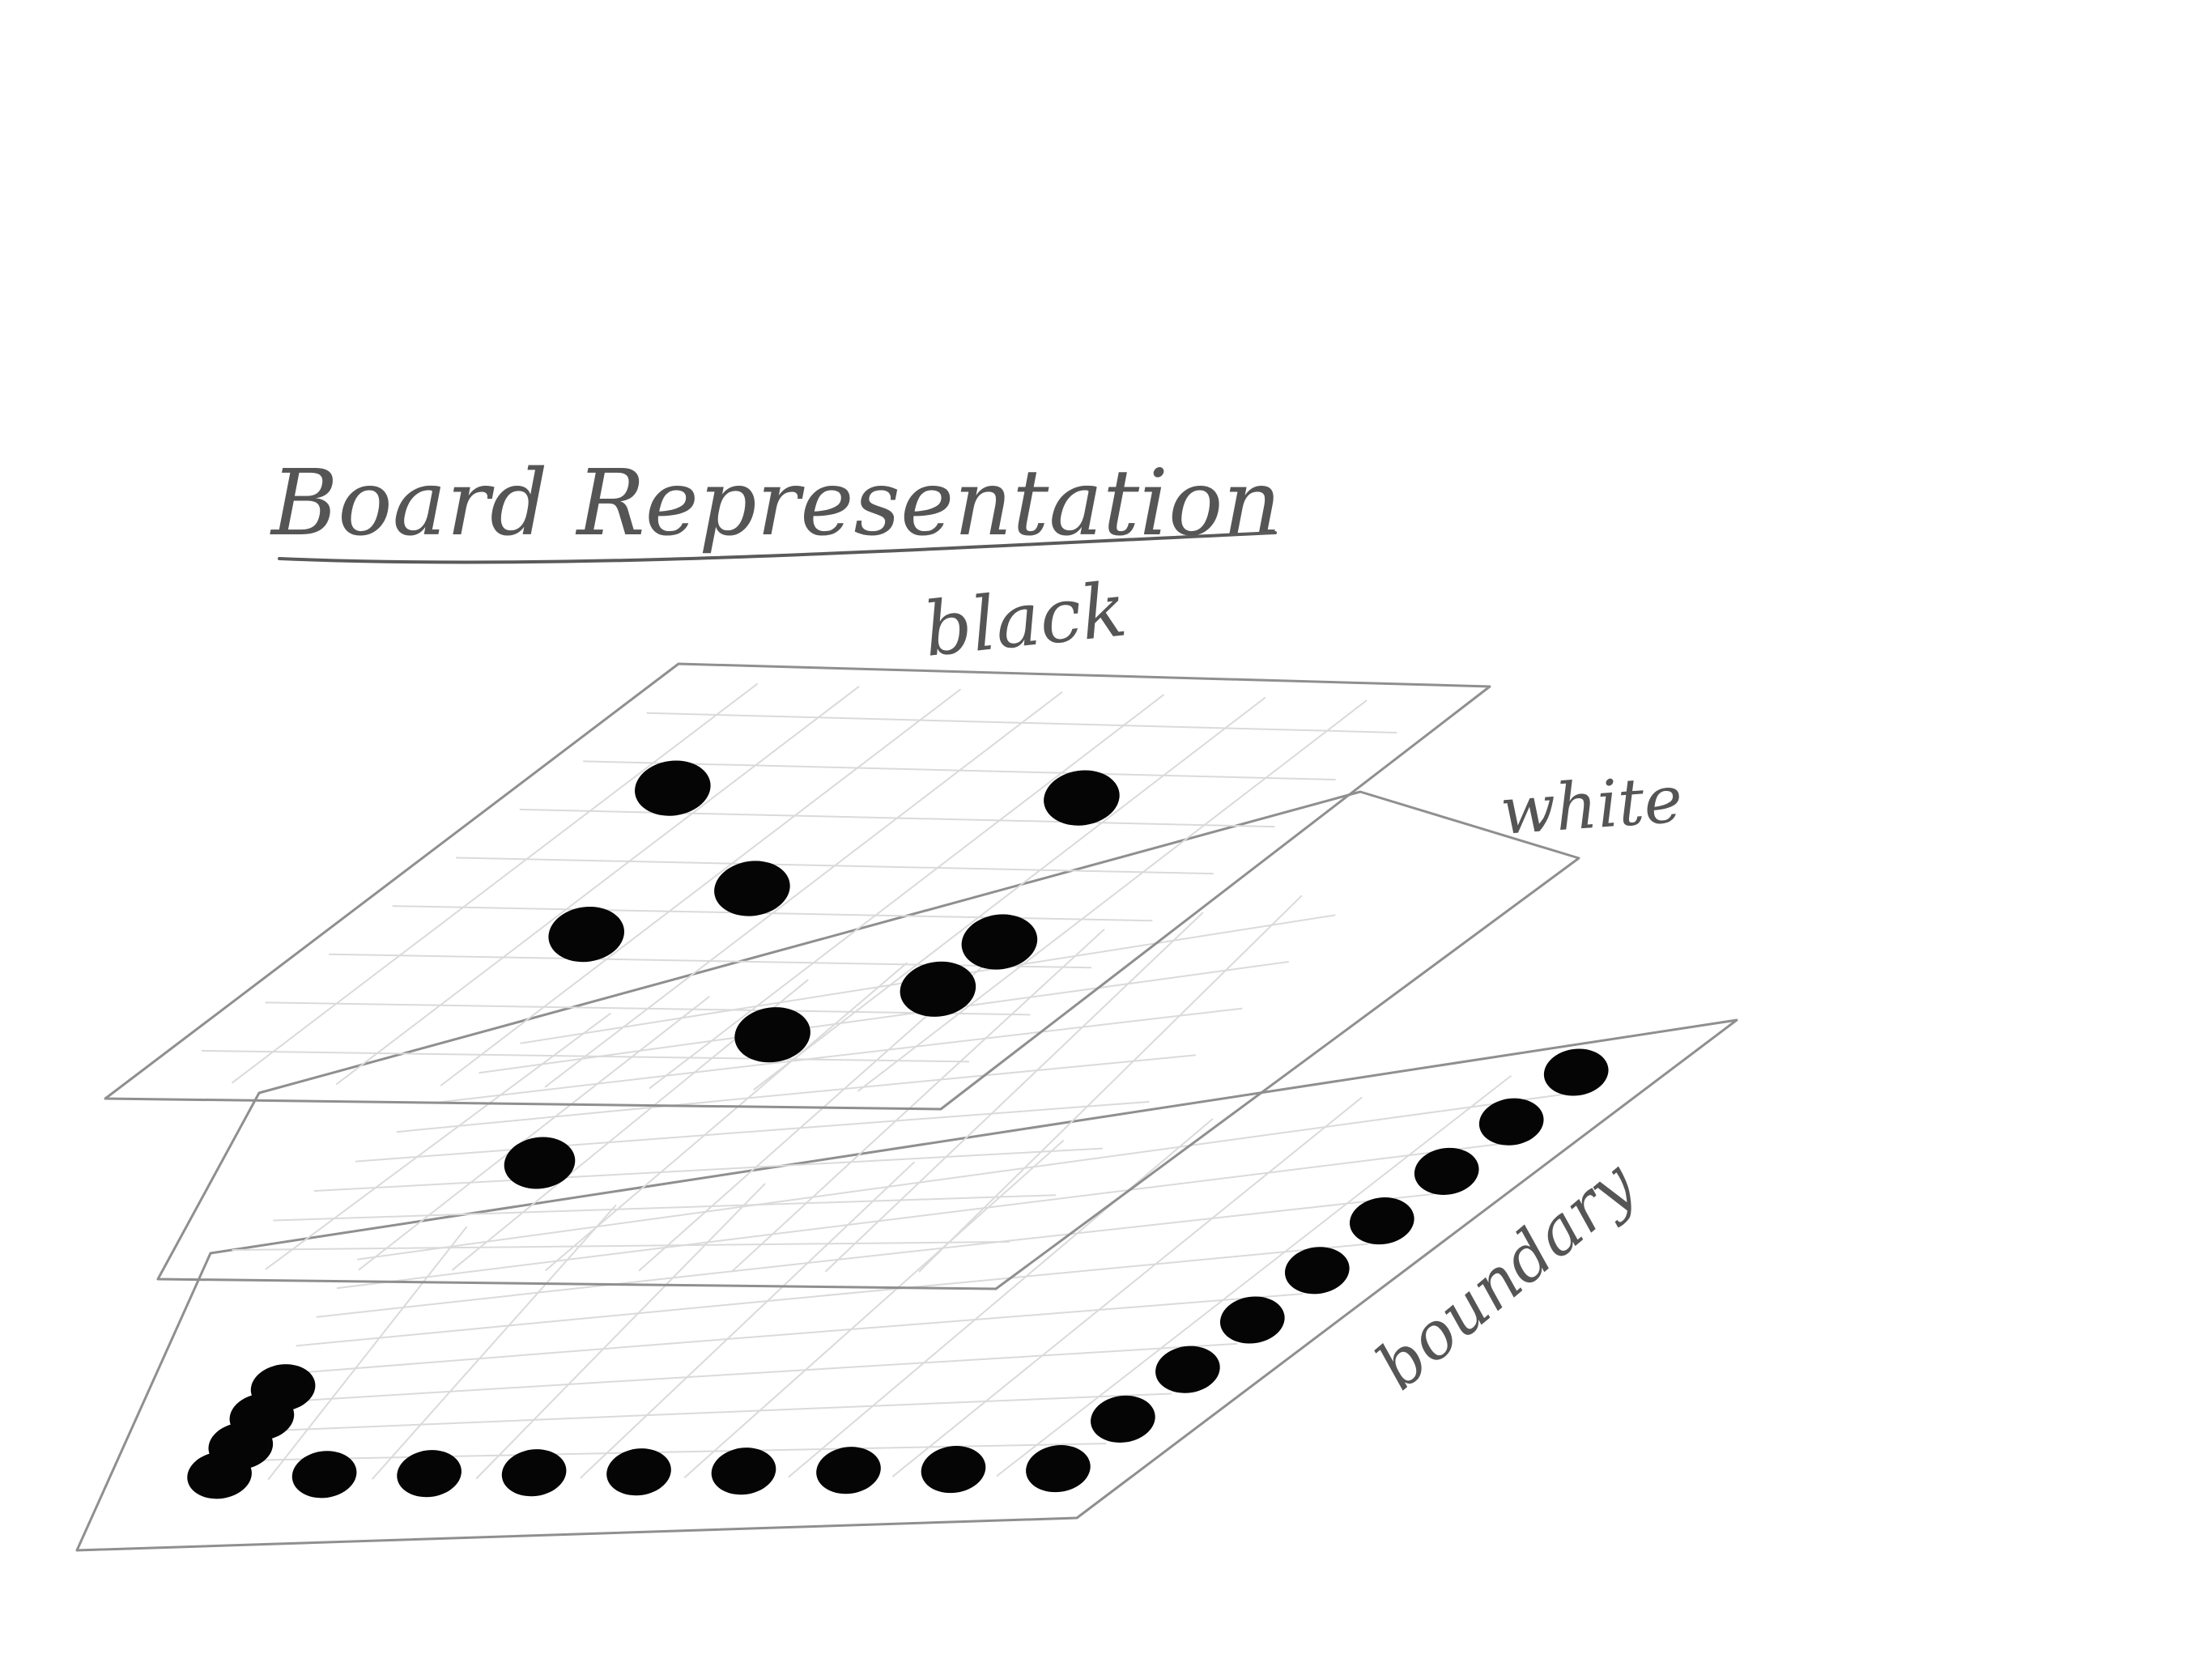 This screenshot has height=1658, width=2212. I want to click on white-grid-row-line, so click(620, 1246).